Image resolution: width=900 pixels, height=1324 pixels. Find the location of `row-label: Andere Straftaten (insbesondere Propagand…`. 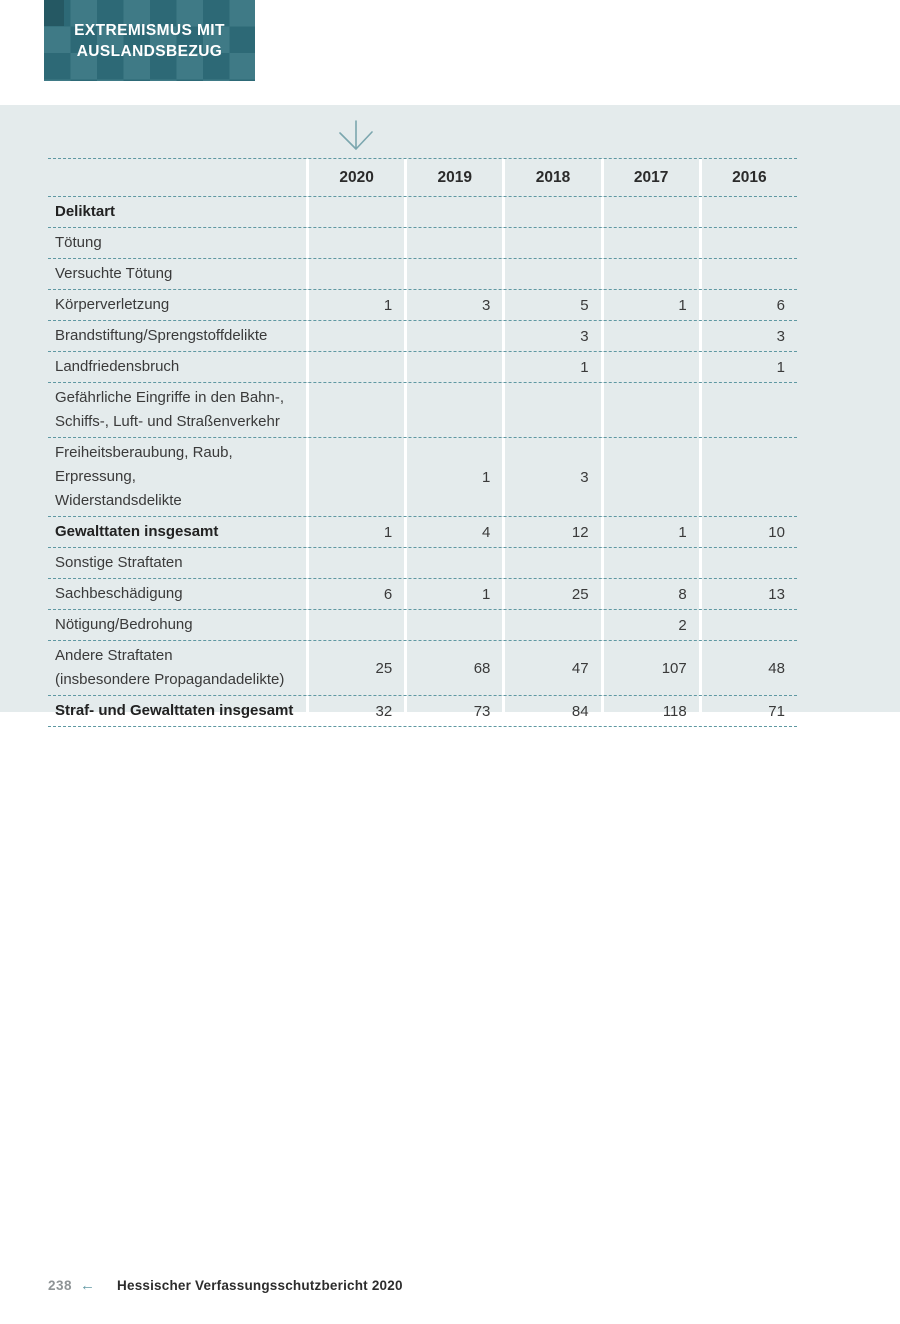

row-label: Andere Straftaten (insbesondere Propagand… is located at coordinates (177, 668).